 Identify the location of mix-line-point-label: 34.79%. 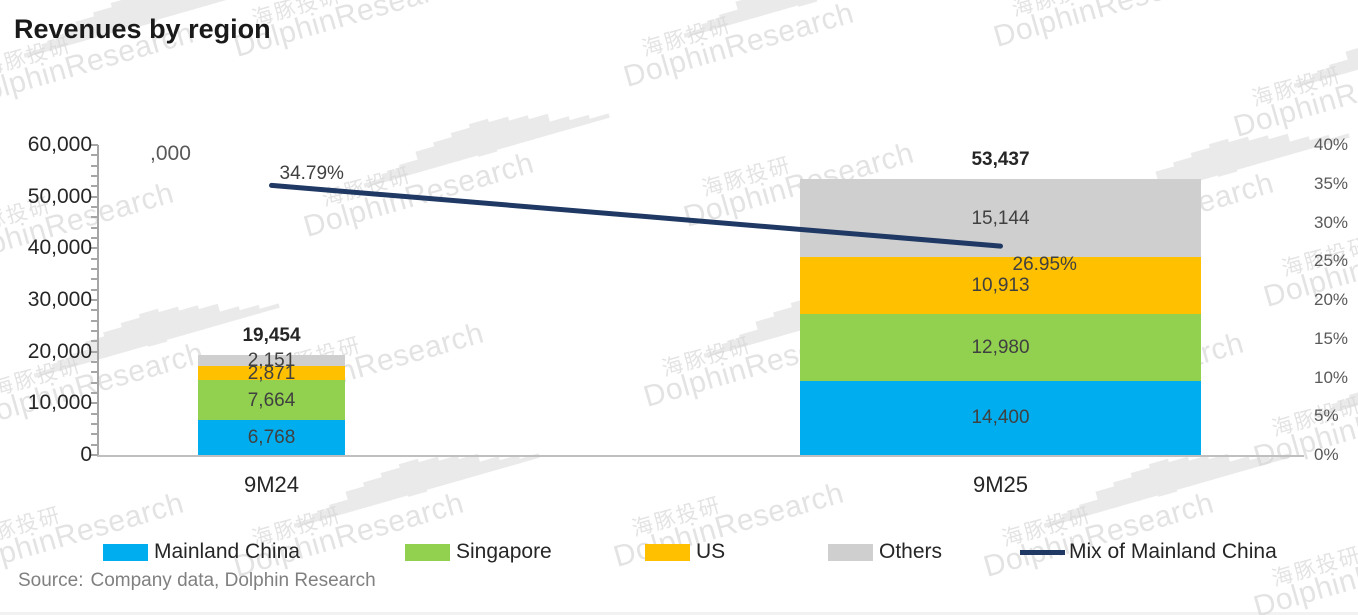
(311, 174).